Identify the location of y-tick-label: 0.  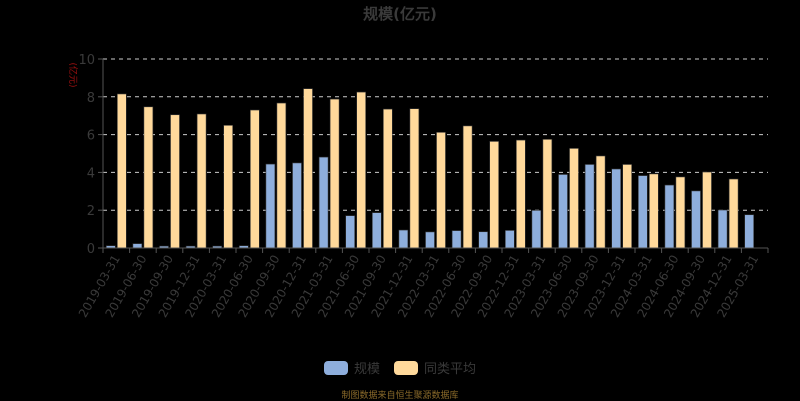
(91, 249).